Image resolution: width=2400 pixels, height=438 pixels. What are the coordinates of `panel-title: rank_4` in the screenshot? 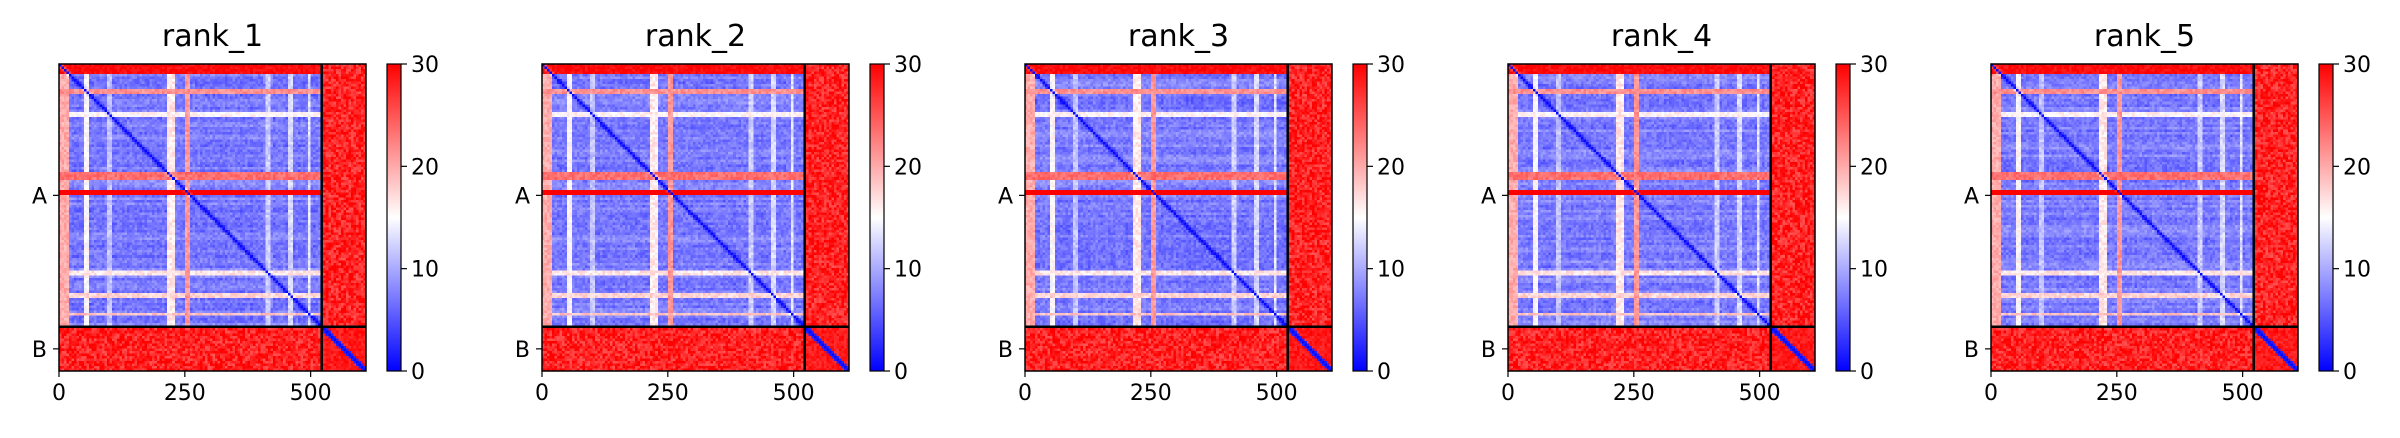 It's located at (1661, 36).